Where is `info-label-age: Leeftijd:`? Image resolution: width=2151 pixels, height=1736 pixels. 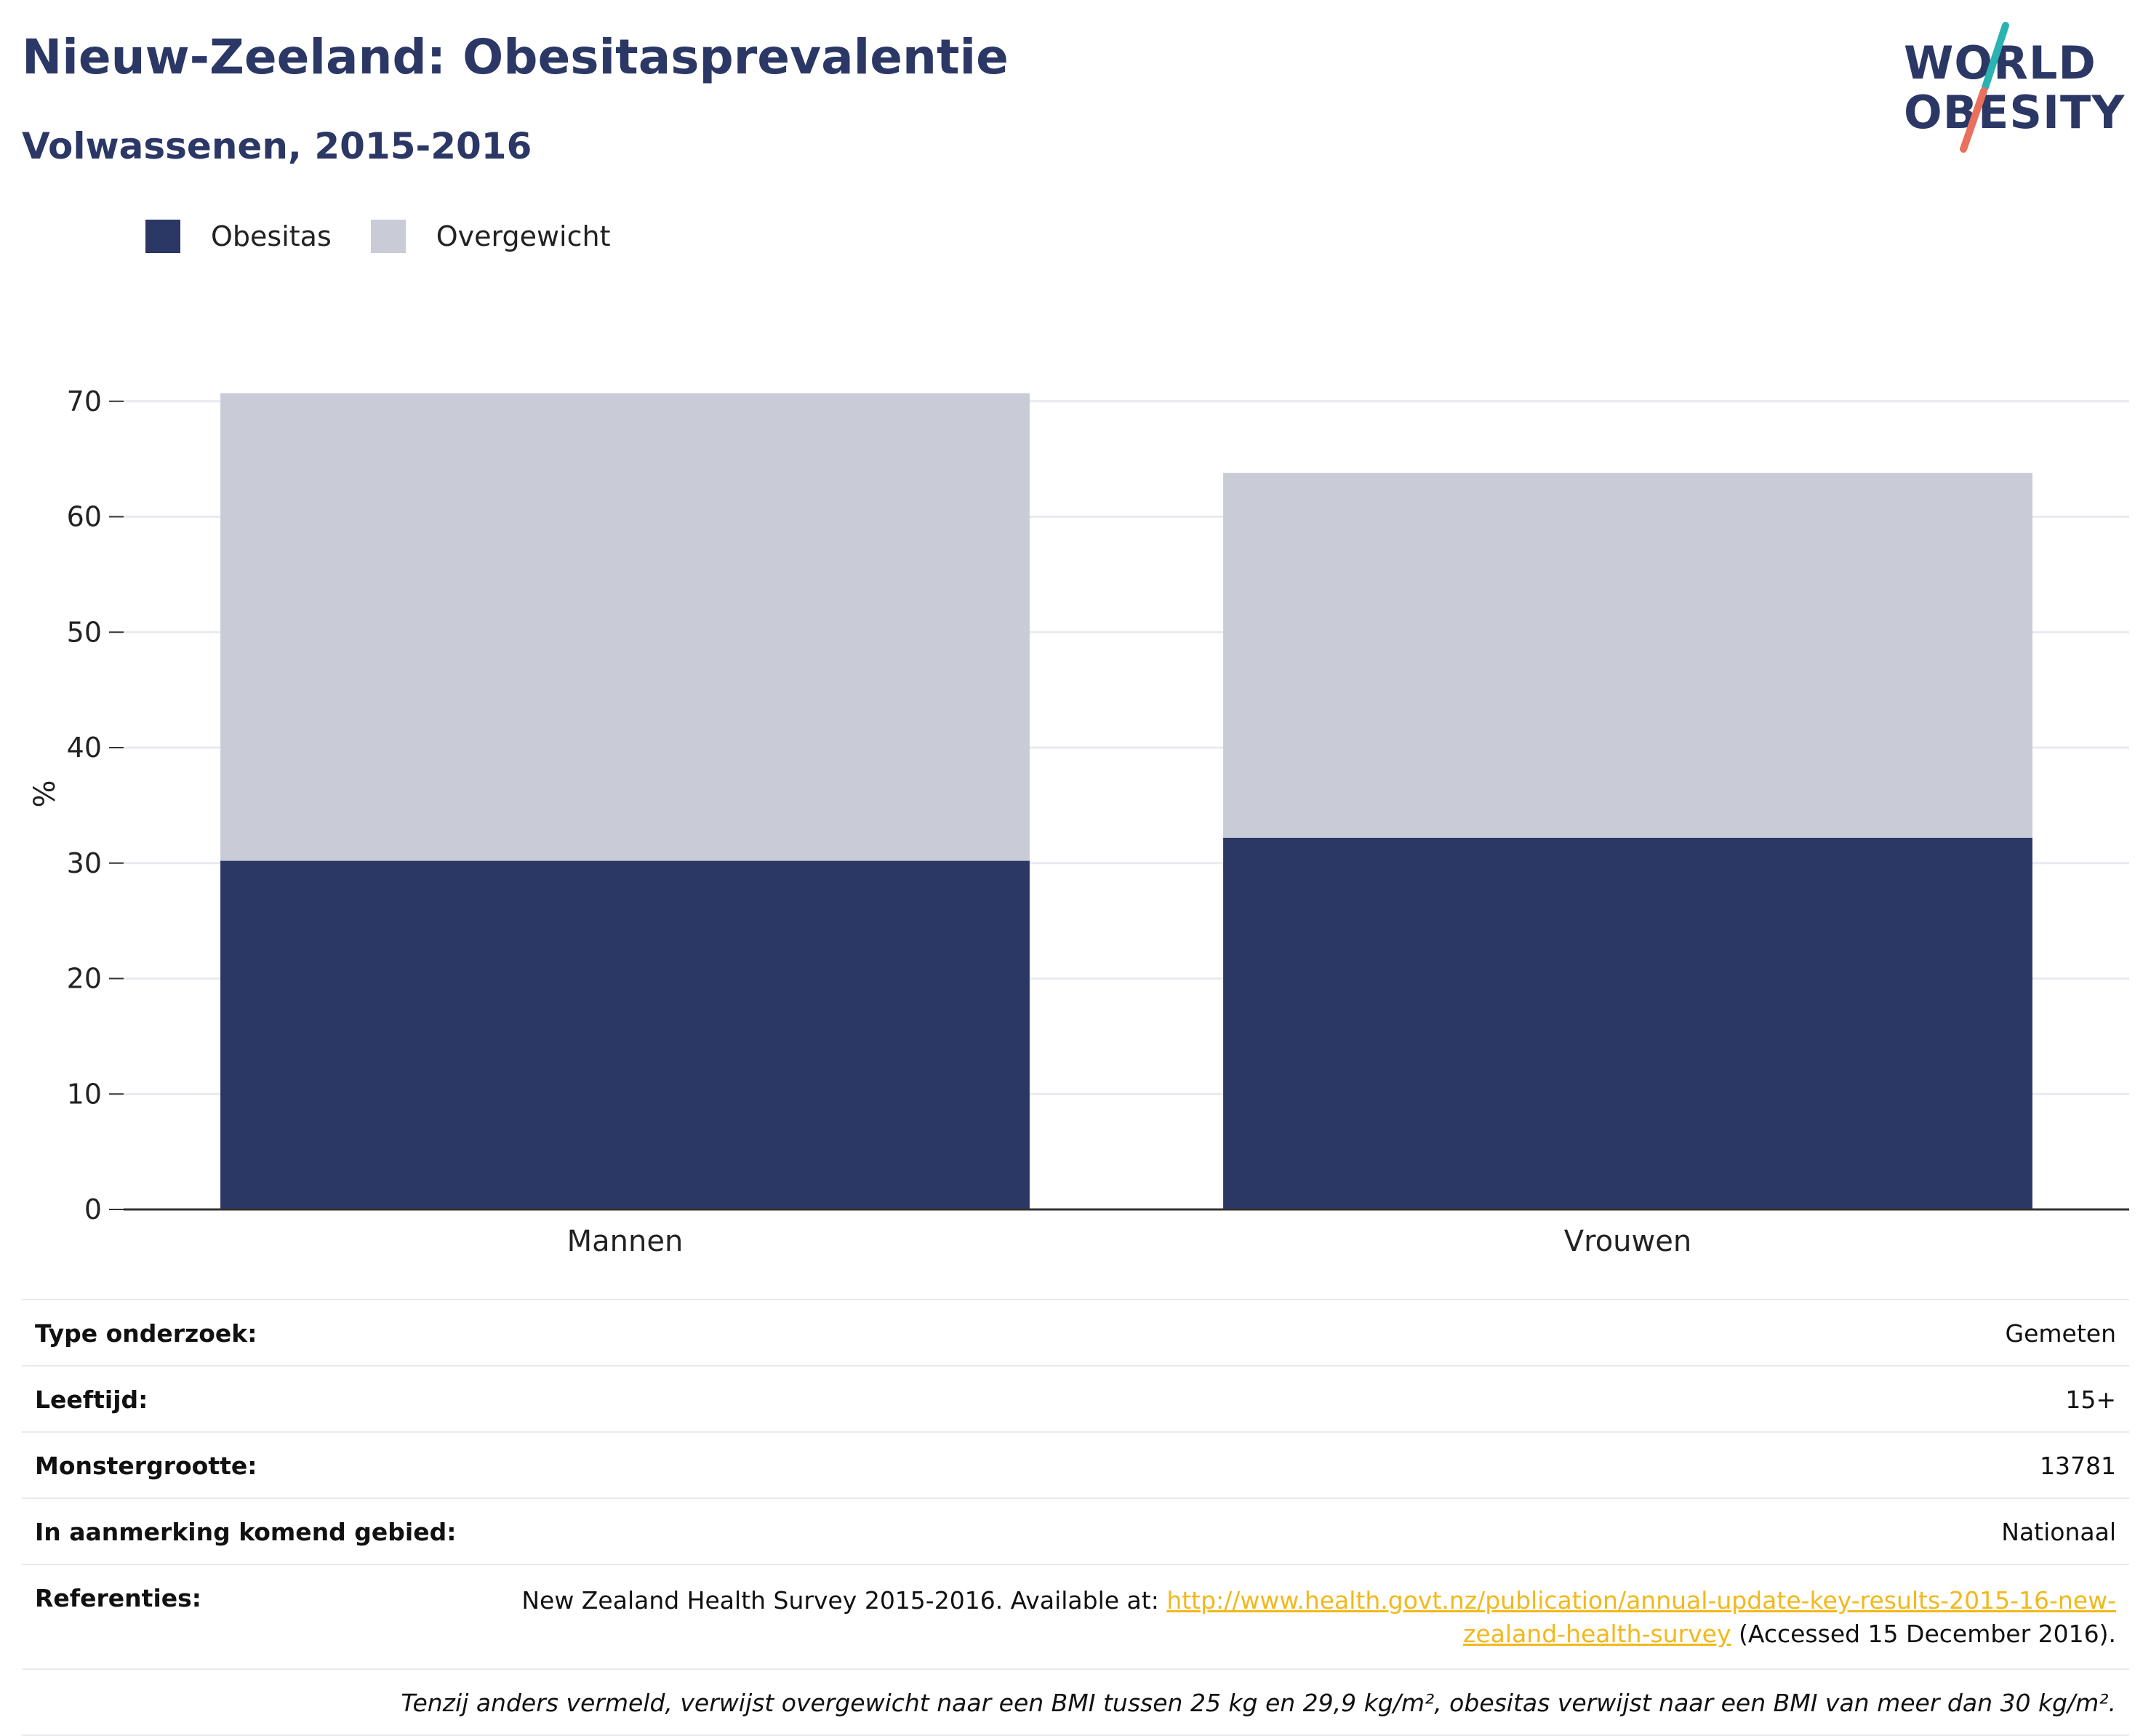
info-label-age: Leeftijd: is located at coordinates (91, 1399).